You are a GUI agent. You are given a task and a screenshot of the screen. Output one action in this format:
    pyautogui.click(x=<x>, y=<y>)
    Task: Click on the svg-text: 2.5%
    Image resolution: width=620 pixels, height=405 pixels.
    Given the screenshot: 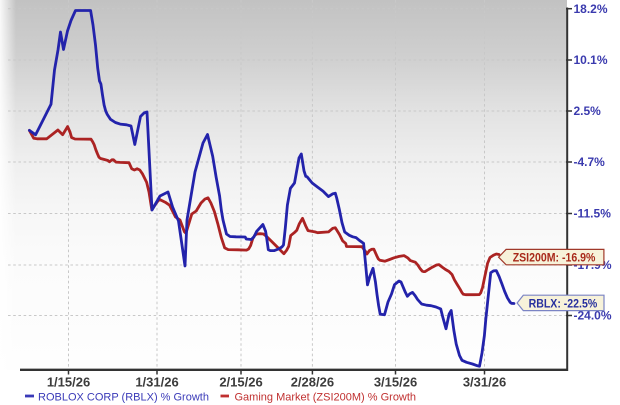 What is the action you would take?
    pyautogui.click(x=588, y=111)
    